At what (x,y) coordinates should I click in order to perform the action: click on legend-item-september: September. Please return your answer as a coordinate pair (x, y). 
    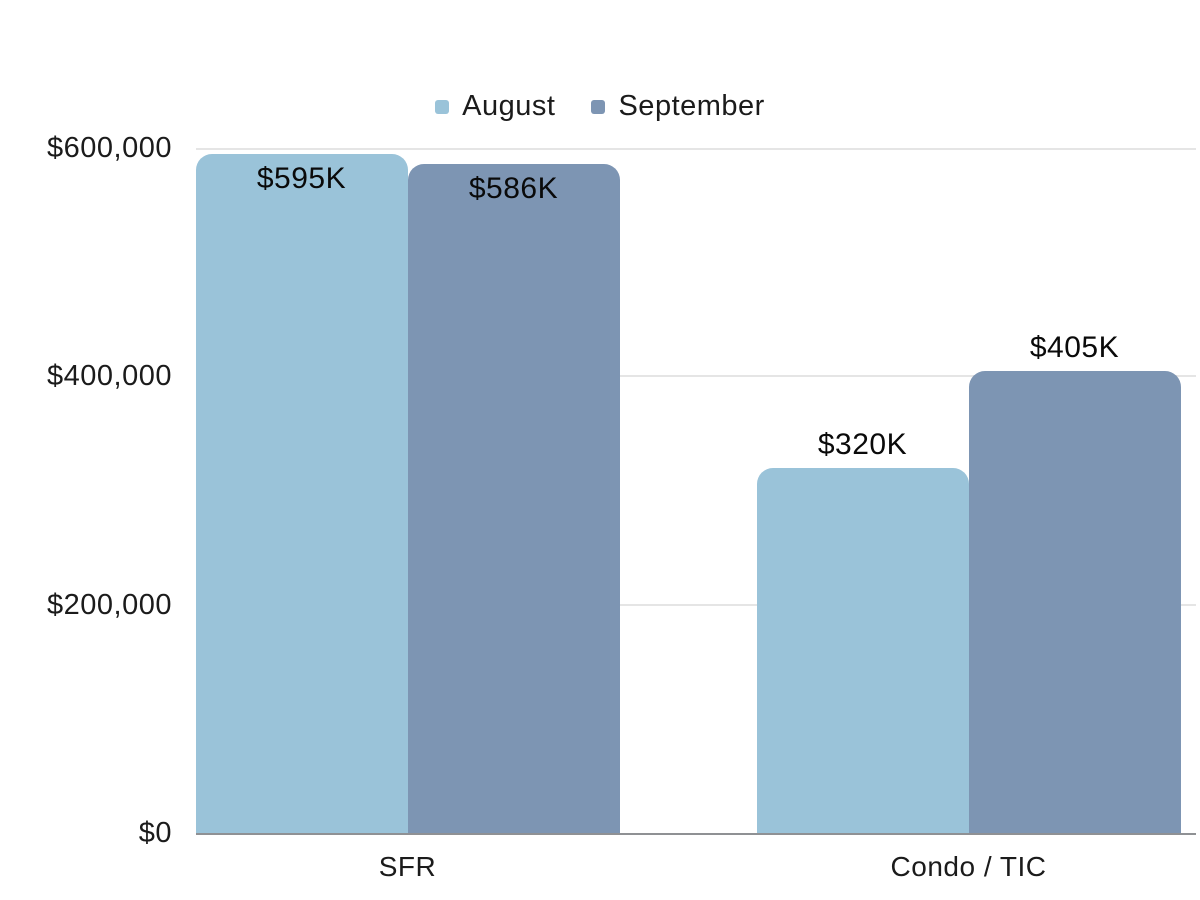
    Looking at the image, I should click on (677, 106).